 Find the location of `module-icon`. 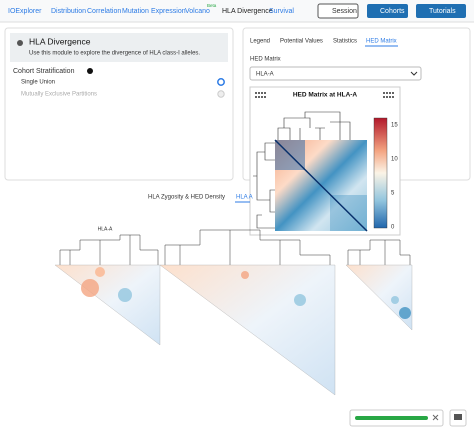

module-icon is located at coordinates (20, 43).